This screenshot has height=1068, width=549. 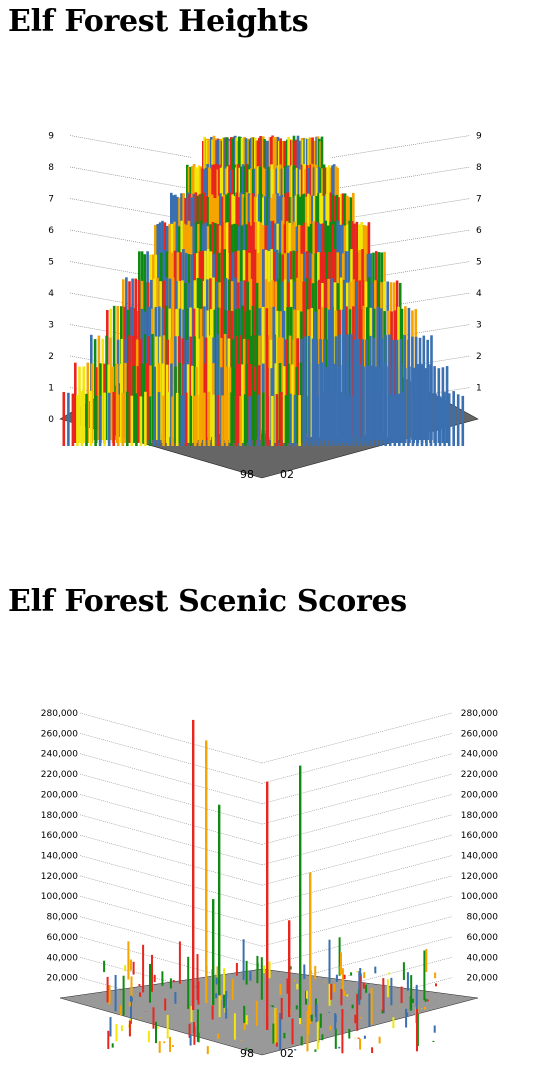 What do you see at coordinates (51, 231) in the screenshot?
I see `heights-ytick-left: 6` at bounding box center [51, 231].